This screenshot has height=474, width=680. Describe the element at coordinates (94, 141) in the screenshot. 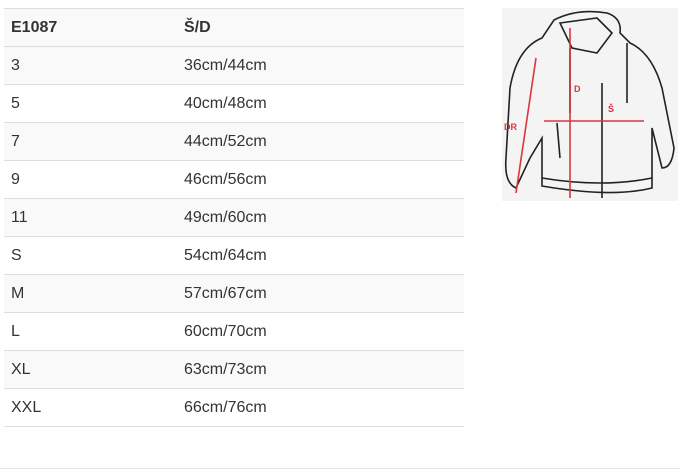

I see `cell-size: 7` at that location.